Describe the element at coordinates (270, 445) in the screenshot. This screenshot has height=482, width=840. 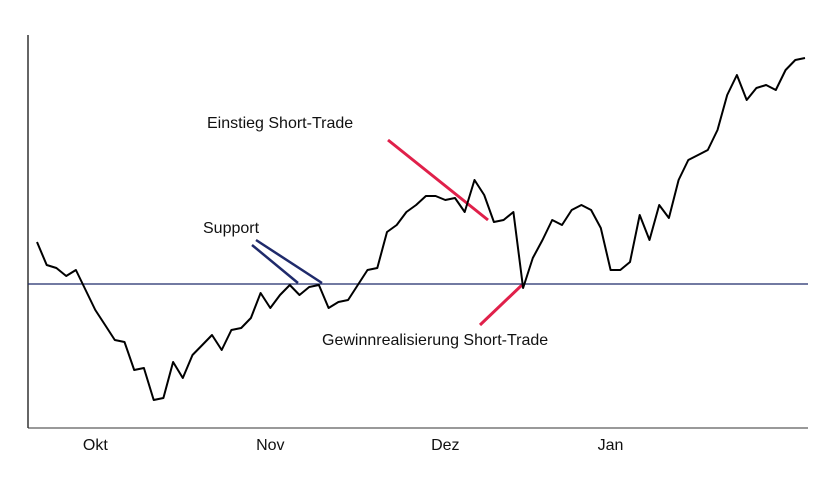
I see `x-tick-label: Nov` at that location.